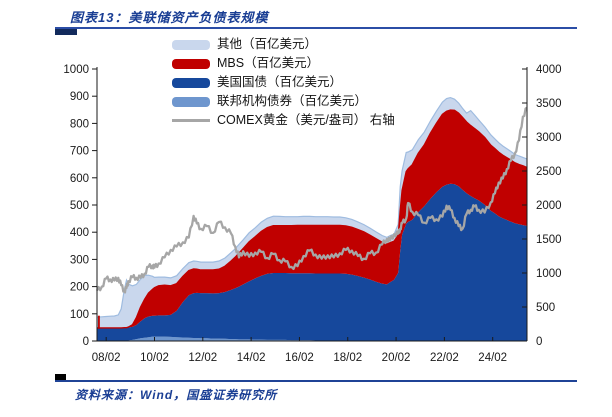  What do you see at coordinates (549, 104) in the screenshot?
I see `right-axis-tick-label: 3500` at bounding box center [549, 104].